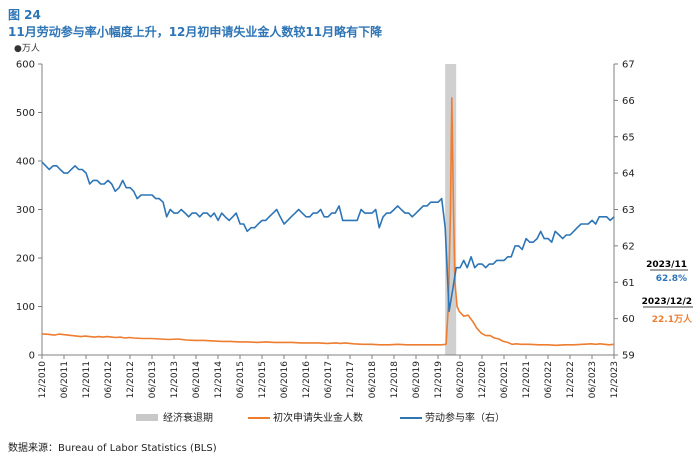 Image resolution: width=700 pixels, height=456 pixels. Describe the element at coordinates (417, 380) in the screenshot. I see `x-tick-label: 06/2019` at that location.